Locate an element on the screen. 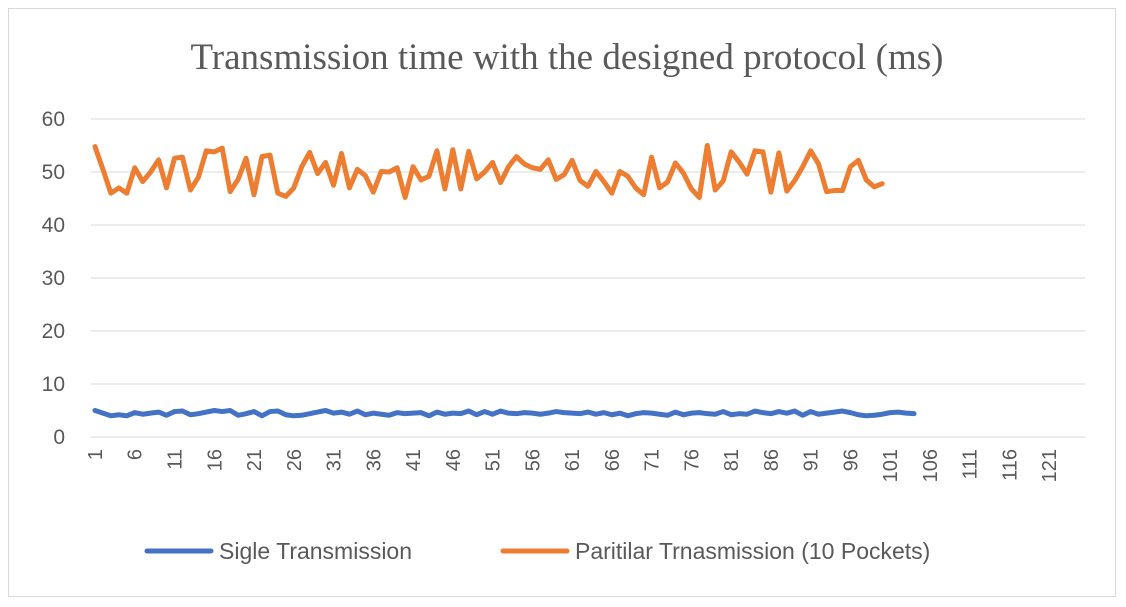 The image size is (1126, 607). x-tick-label: 111 is located at coordinates (971, 464).